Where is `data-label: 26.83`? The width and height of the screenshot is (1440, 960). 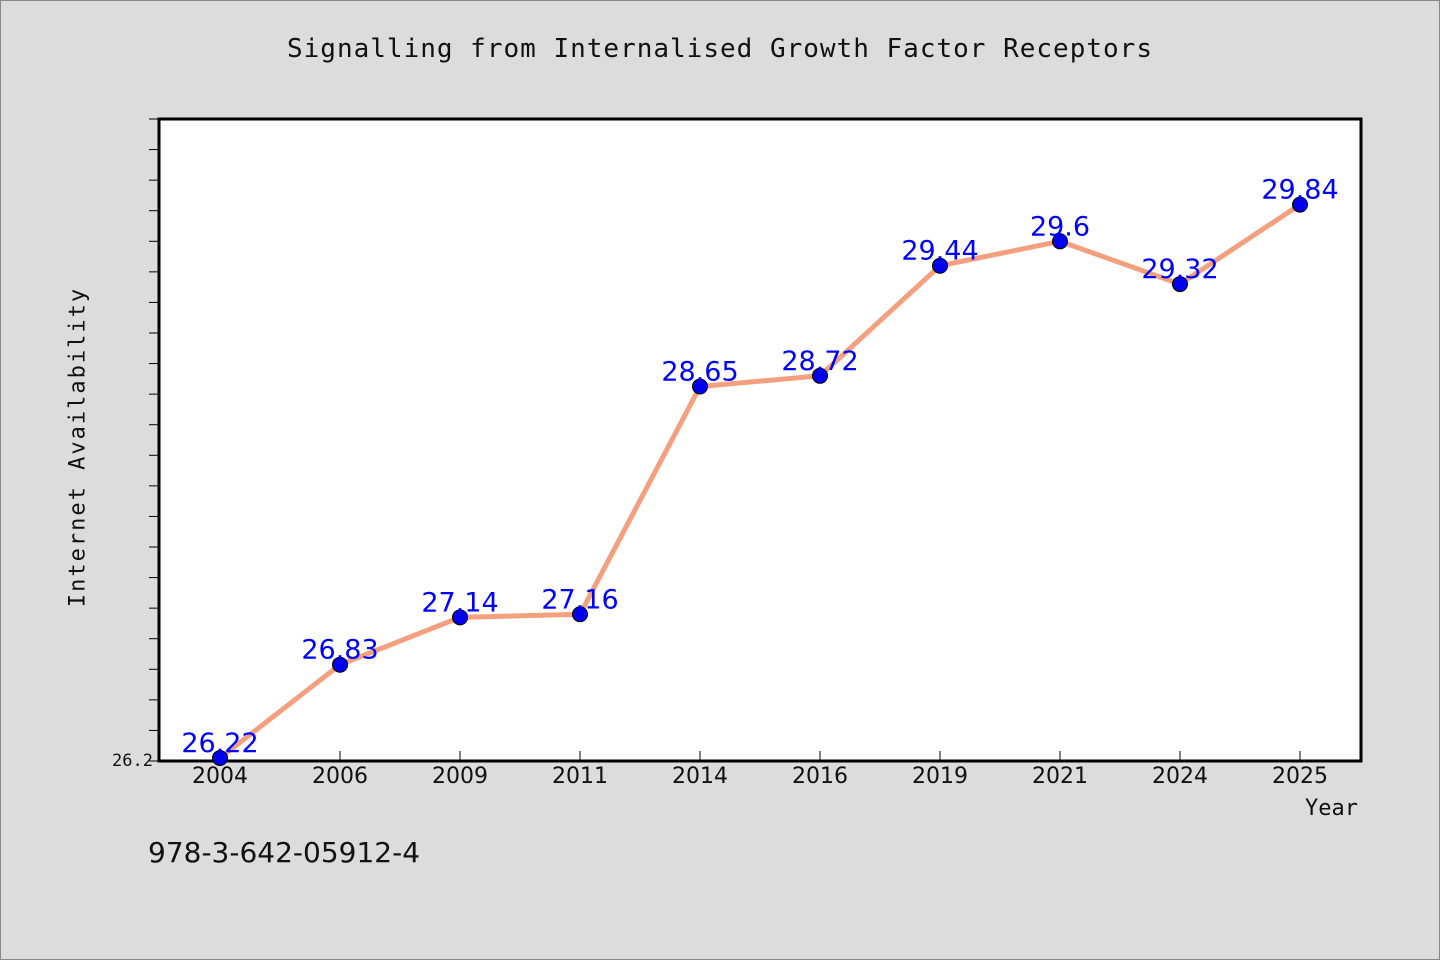 data-label: 26.83 is located at coordinates (339, 650).